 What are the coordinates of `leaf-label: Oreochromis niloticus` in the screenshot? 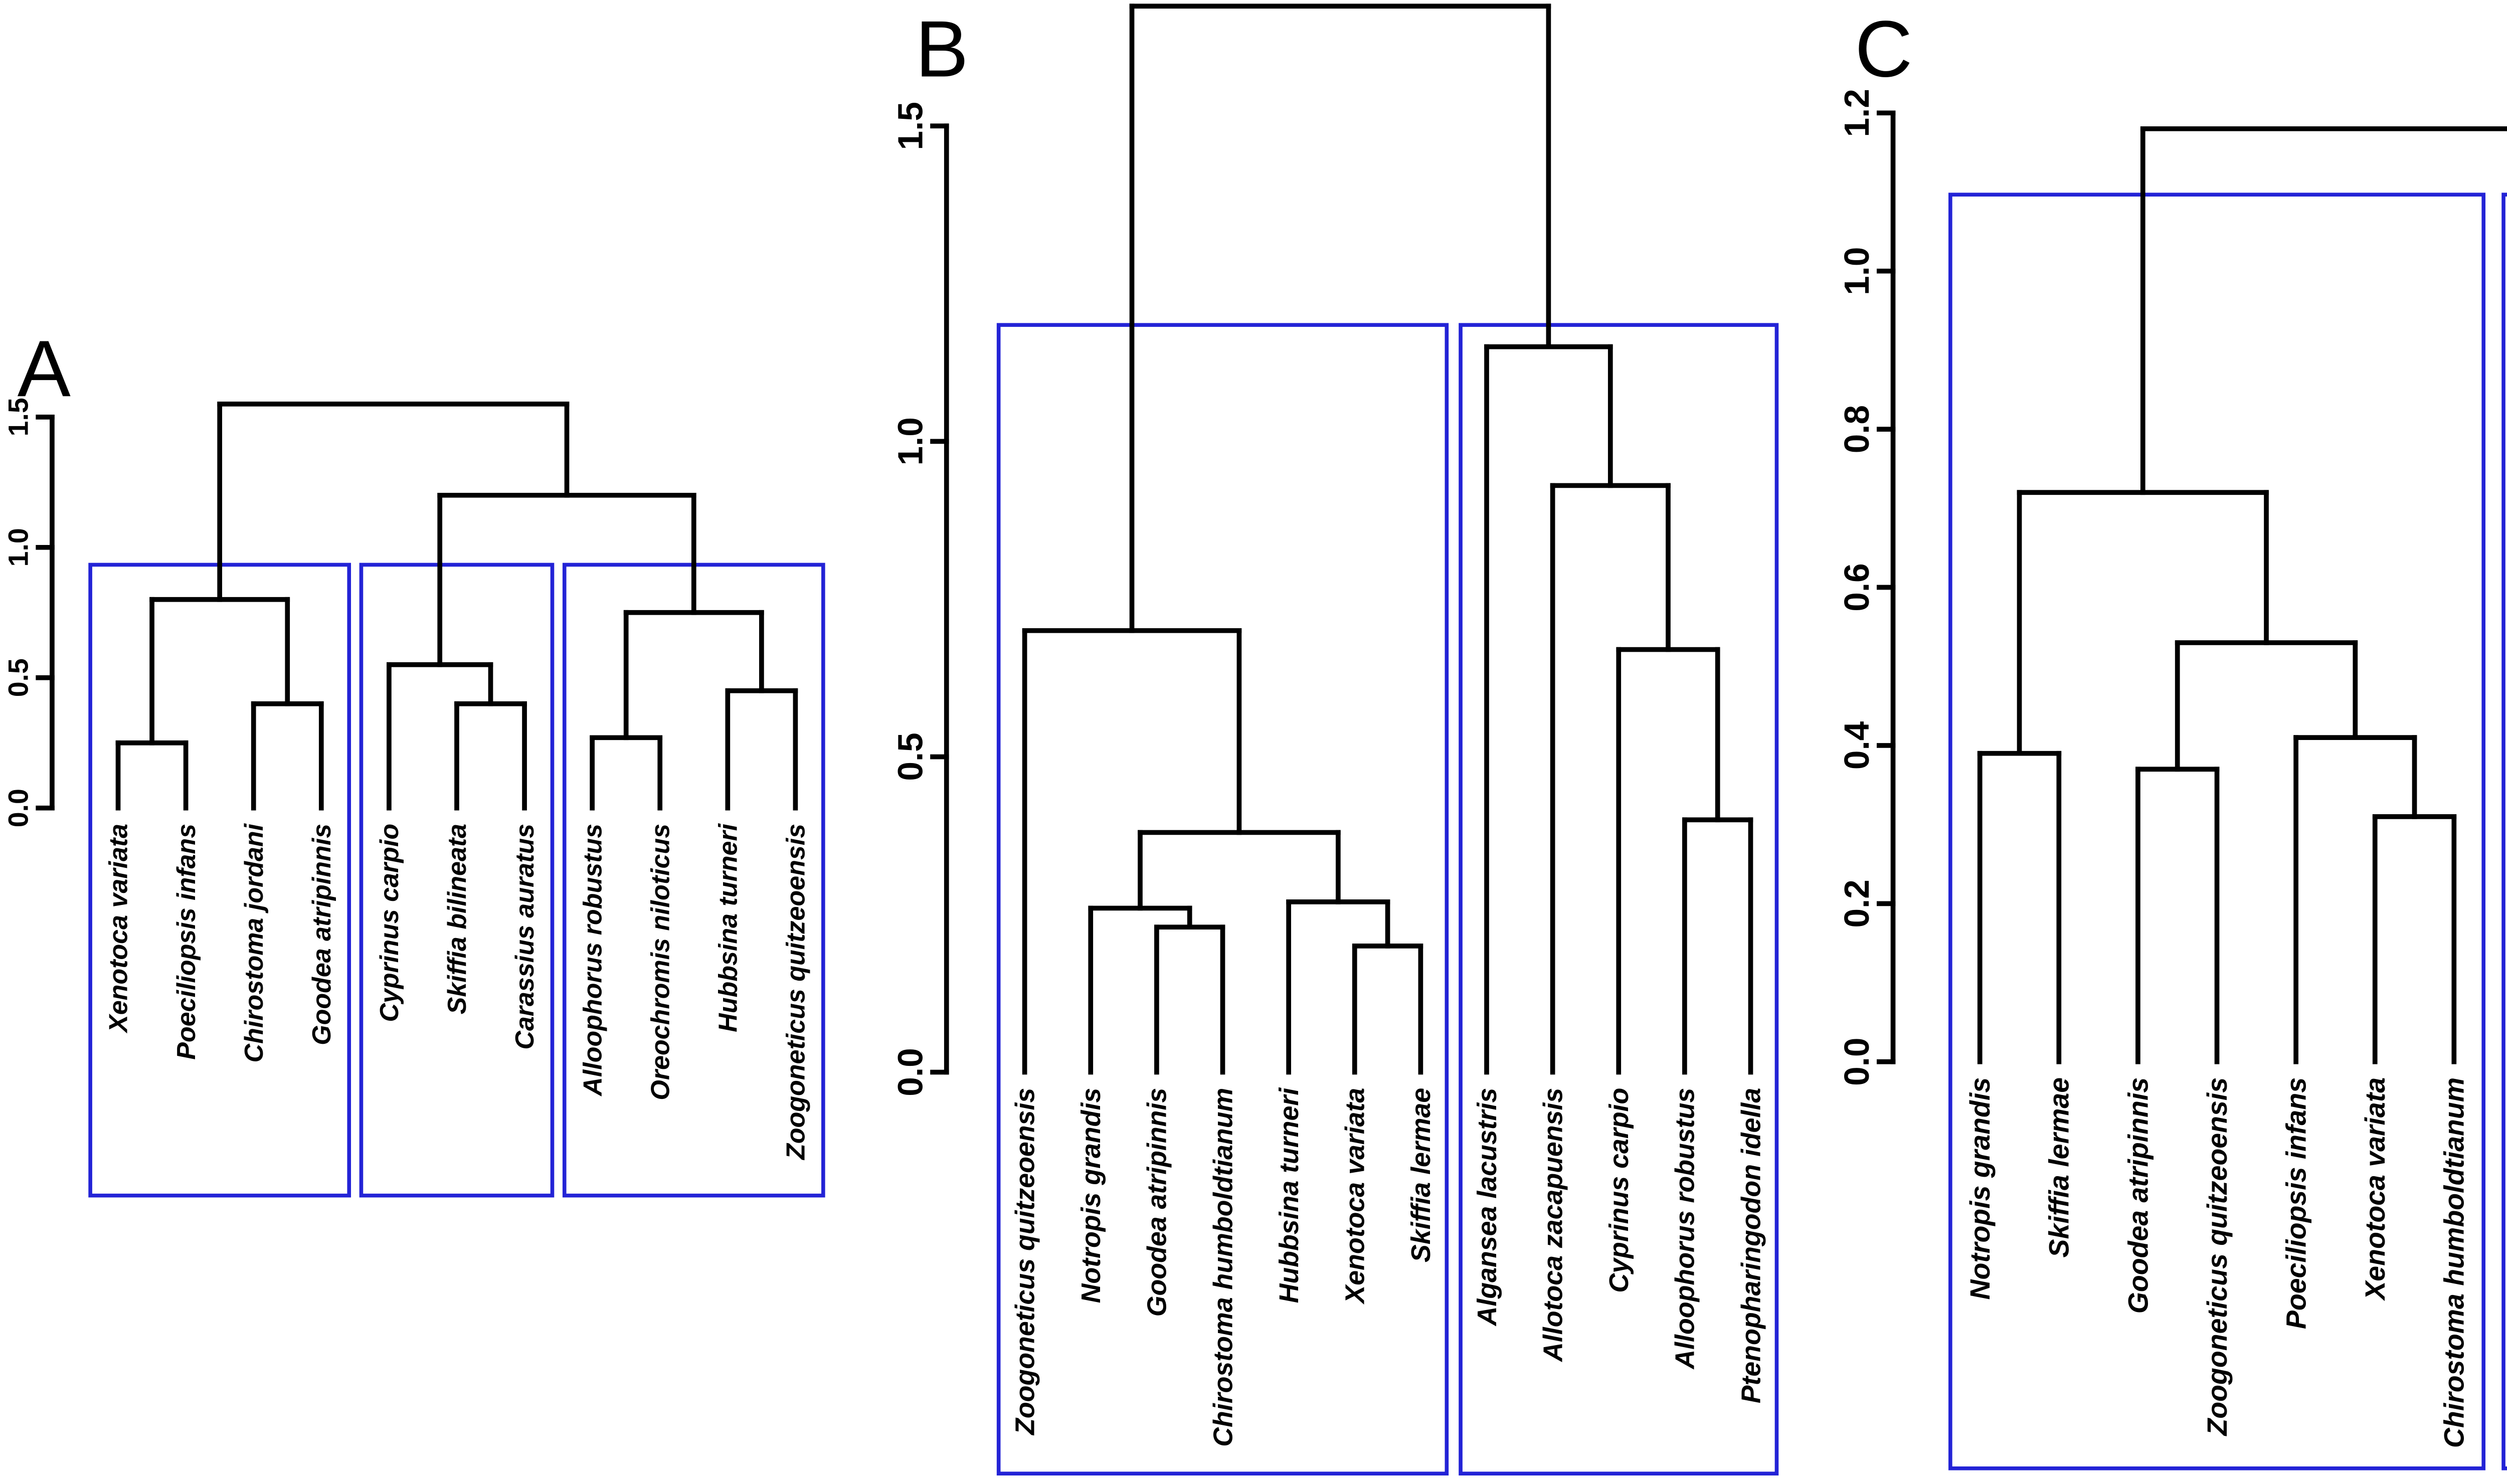 It's located at (660, 962).